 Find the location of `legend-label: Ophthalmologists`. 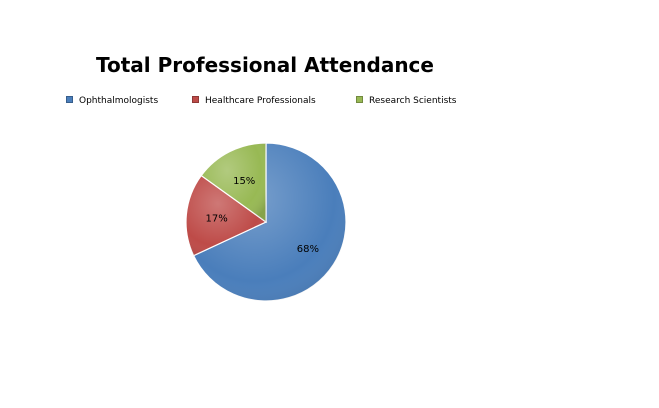

legend-label: Ophthalmologists is located at coordinates (119, 101).